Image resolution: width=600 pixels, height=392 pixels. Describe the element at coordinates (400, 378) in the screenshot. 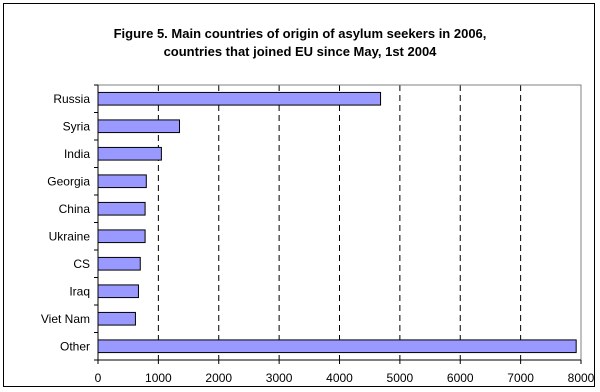

I see `x-tick-label: 5000` at that location.